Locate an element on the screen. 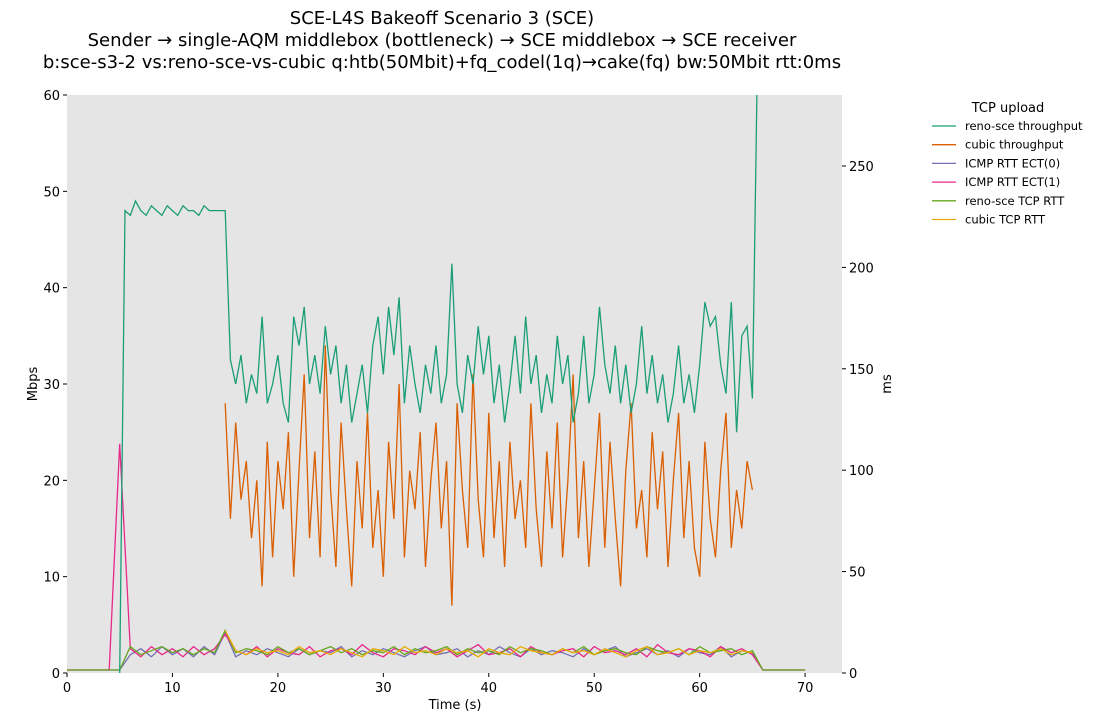 Image resolution: width=1098 pixels, height=725 pixels. x-tick-label: 20 is located at coordinates (278, 688).